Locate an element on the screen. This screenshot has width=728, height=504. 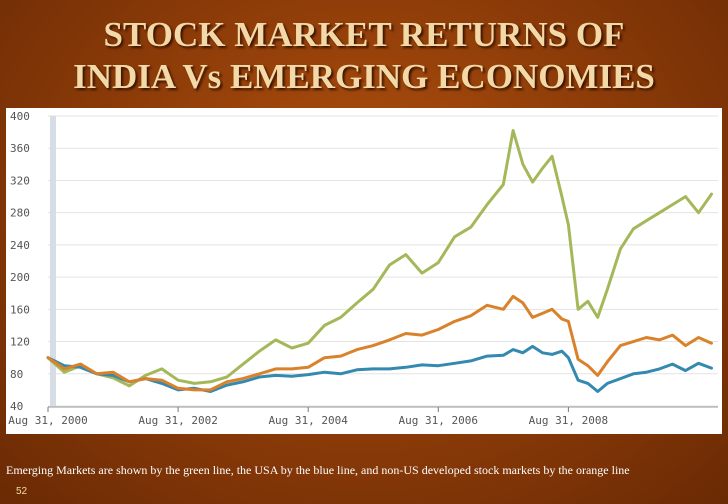
y-tick-label: 200 is located at coordinates (20, 277).